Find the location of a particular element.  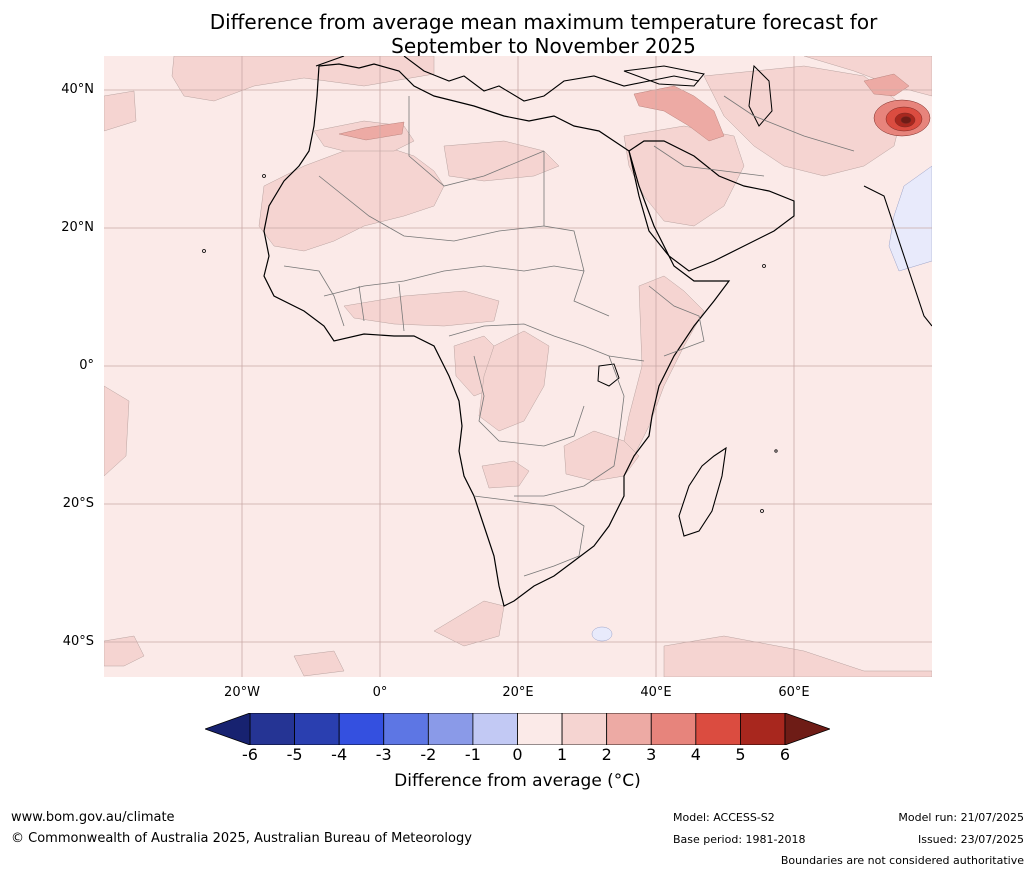

patch-east-africa is located at coordinates (661, 371).